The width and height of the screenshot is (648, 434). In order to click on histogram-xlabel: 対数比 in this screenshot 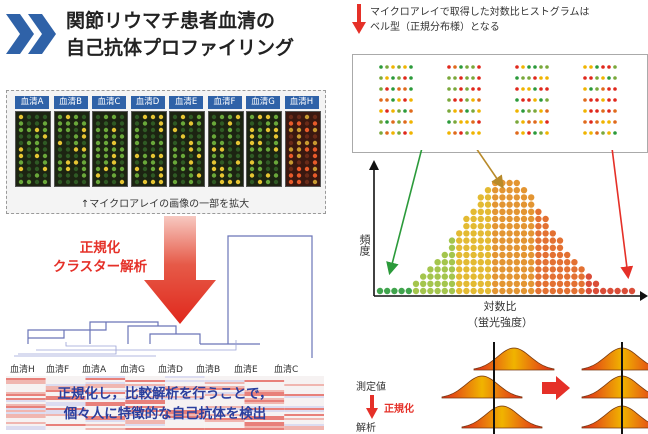, I will do `click(500, 306)`.